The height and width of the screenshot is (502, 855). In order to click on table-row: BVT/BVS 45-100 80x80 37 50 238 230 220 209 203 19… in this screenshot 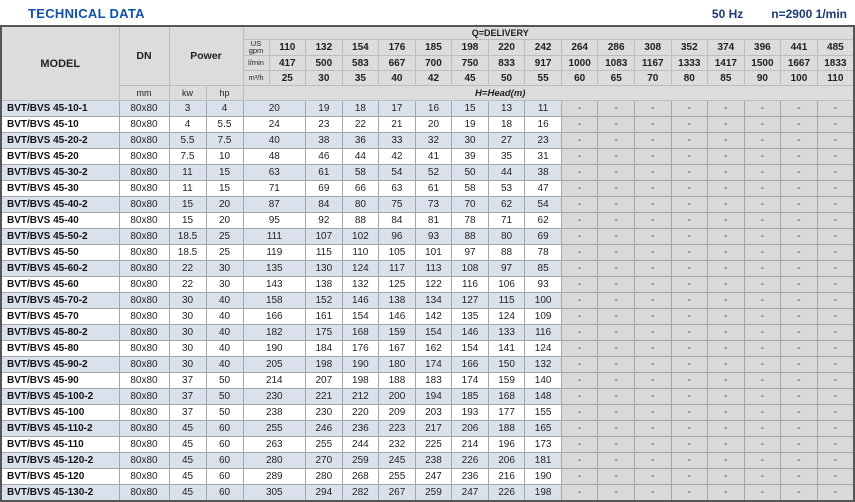, I will do `click(427, 413)`.